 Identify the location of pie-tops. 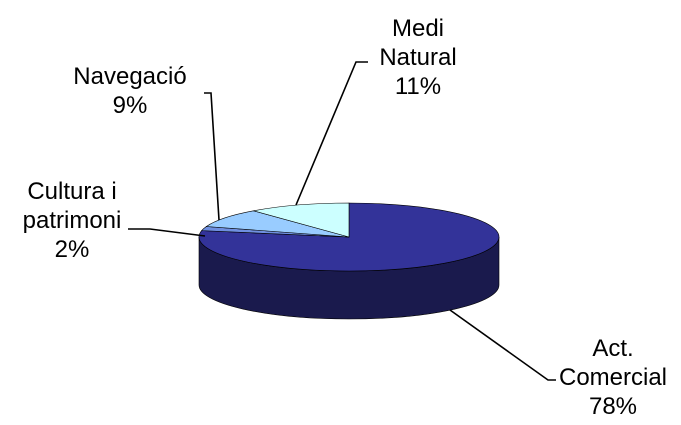
(349, 237).